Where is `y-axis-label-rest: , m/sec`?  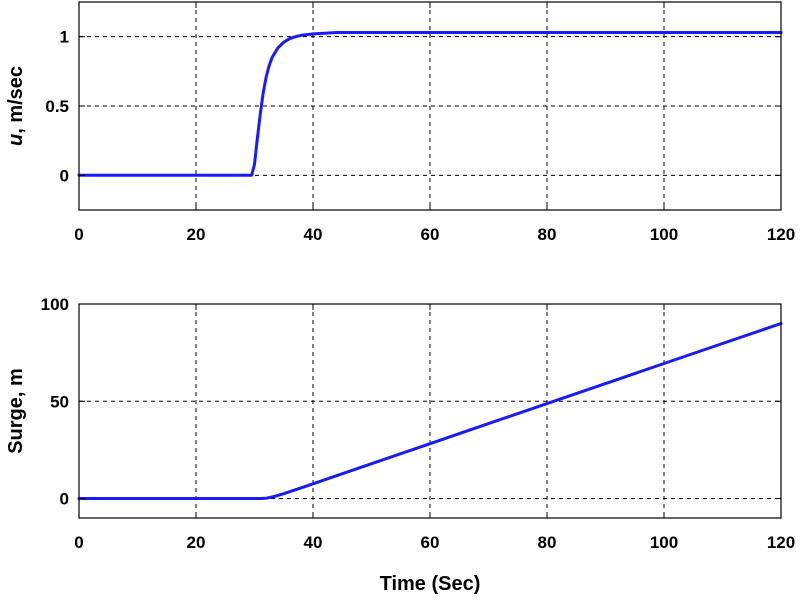
y-axis-label-rest: , m/sec is located at coordinates (16, 100).